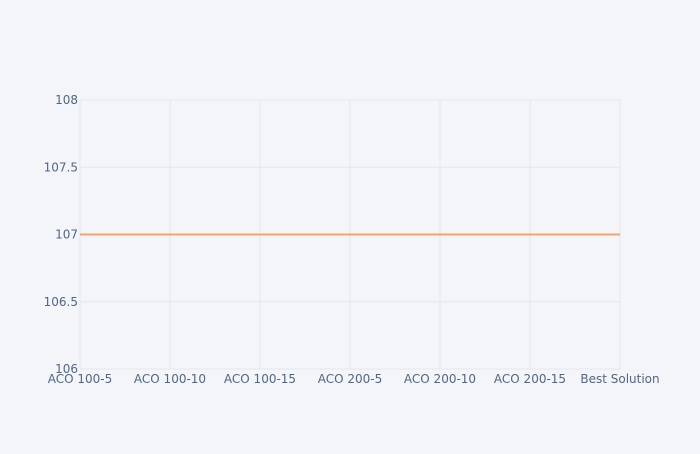  Describe the element at coordinates (80, 379) in the screenshot. I see `x-tick-label: ACO 100-5` at that location.